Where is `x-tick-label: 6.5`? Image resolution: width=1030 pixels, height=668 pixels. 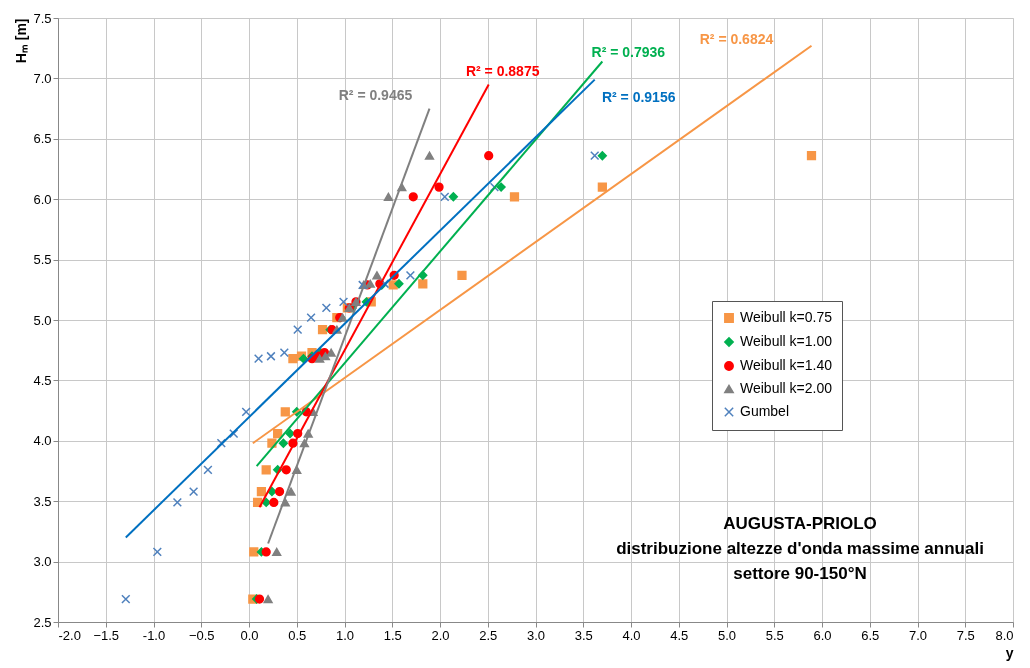
x-tick-label: 6.5 is located at coordinates (870, 635).